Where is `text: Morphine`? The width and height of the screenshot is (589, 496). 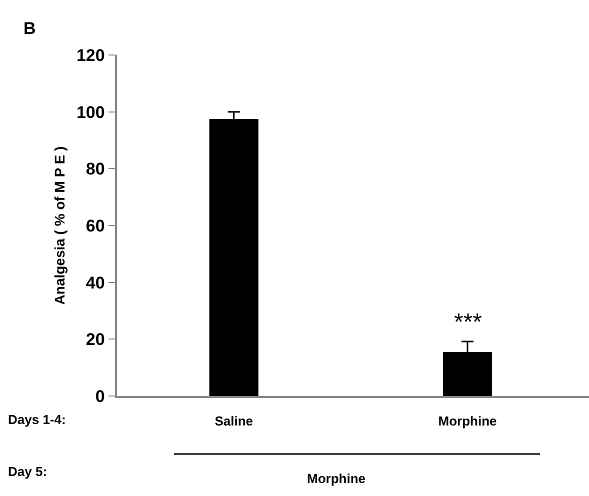
text: Morphine is located at coordinates (336, 478).